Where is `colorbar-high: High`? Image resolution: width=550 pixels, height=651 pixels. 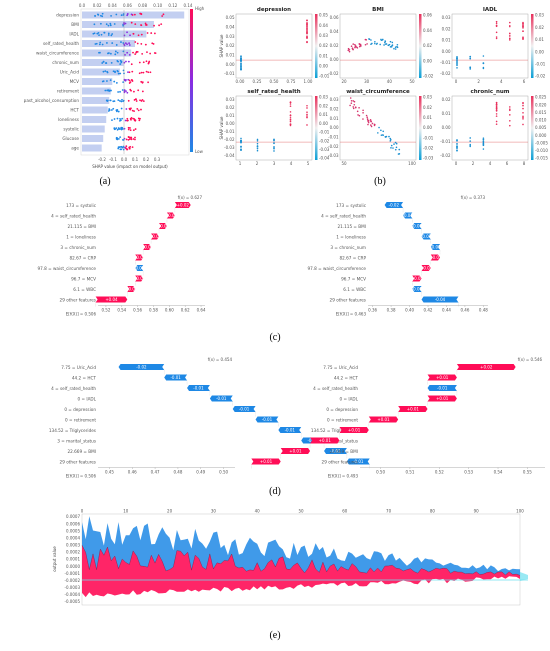 colorbar-high: High is located at coordinates (200, 8).